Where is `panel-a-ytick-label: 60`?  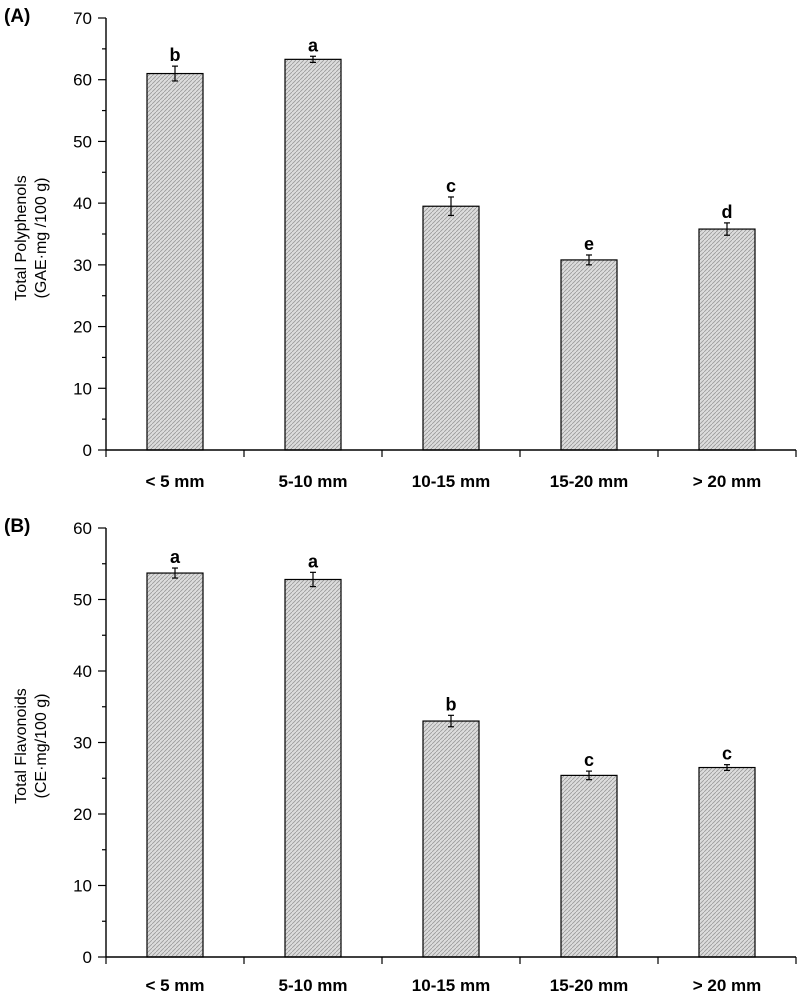 panel-a-ytick-label: 60 is located at coordinates (82, 80).